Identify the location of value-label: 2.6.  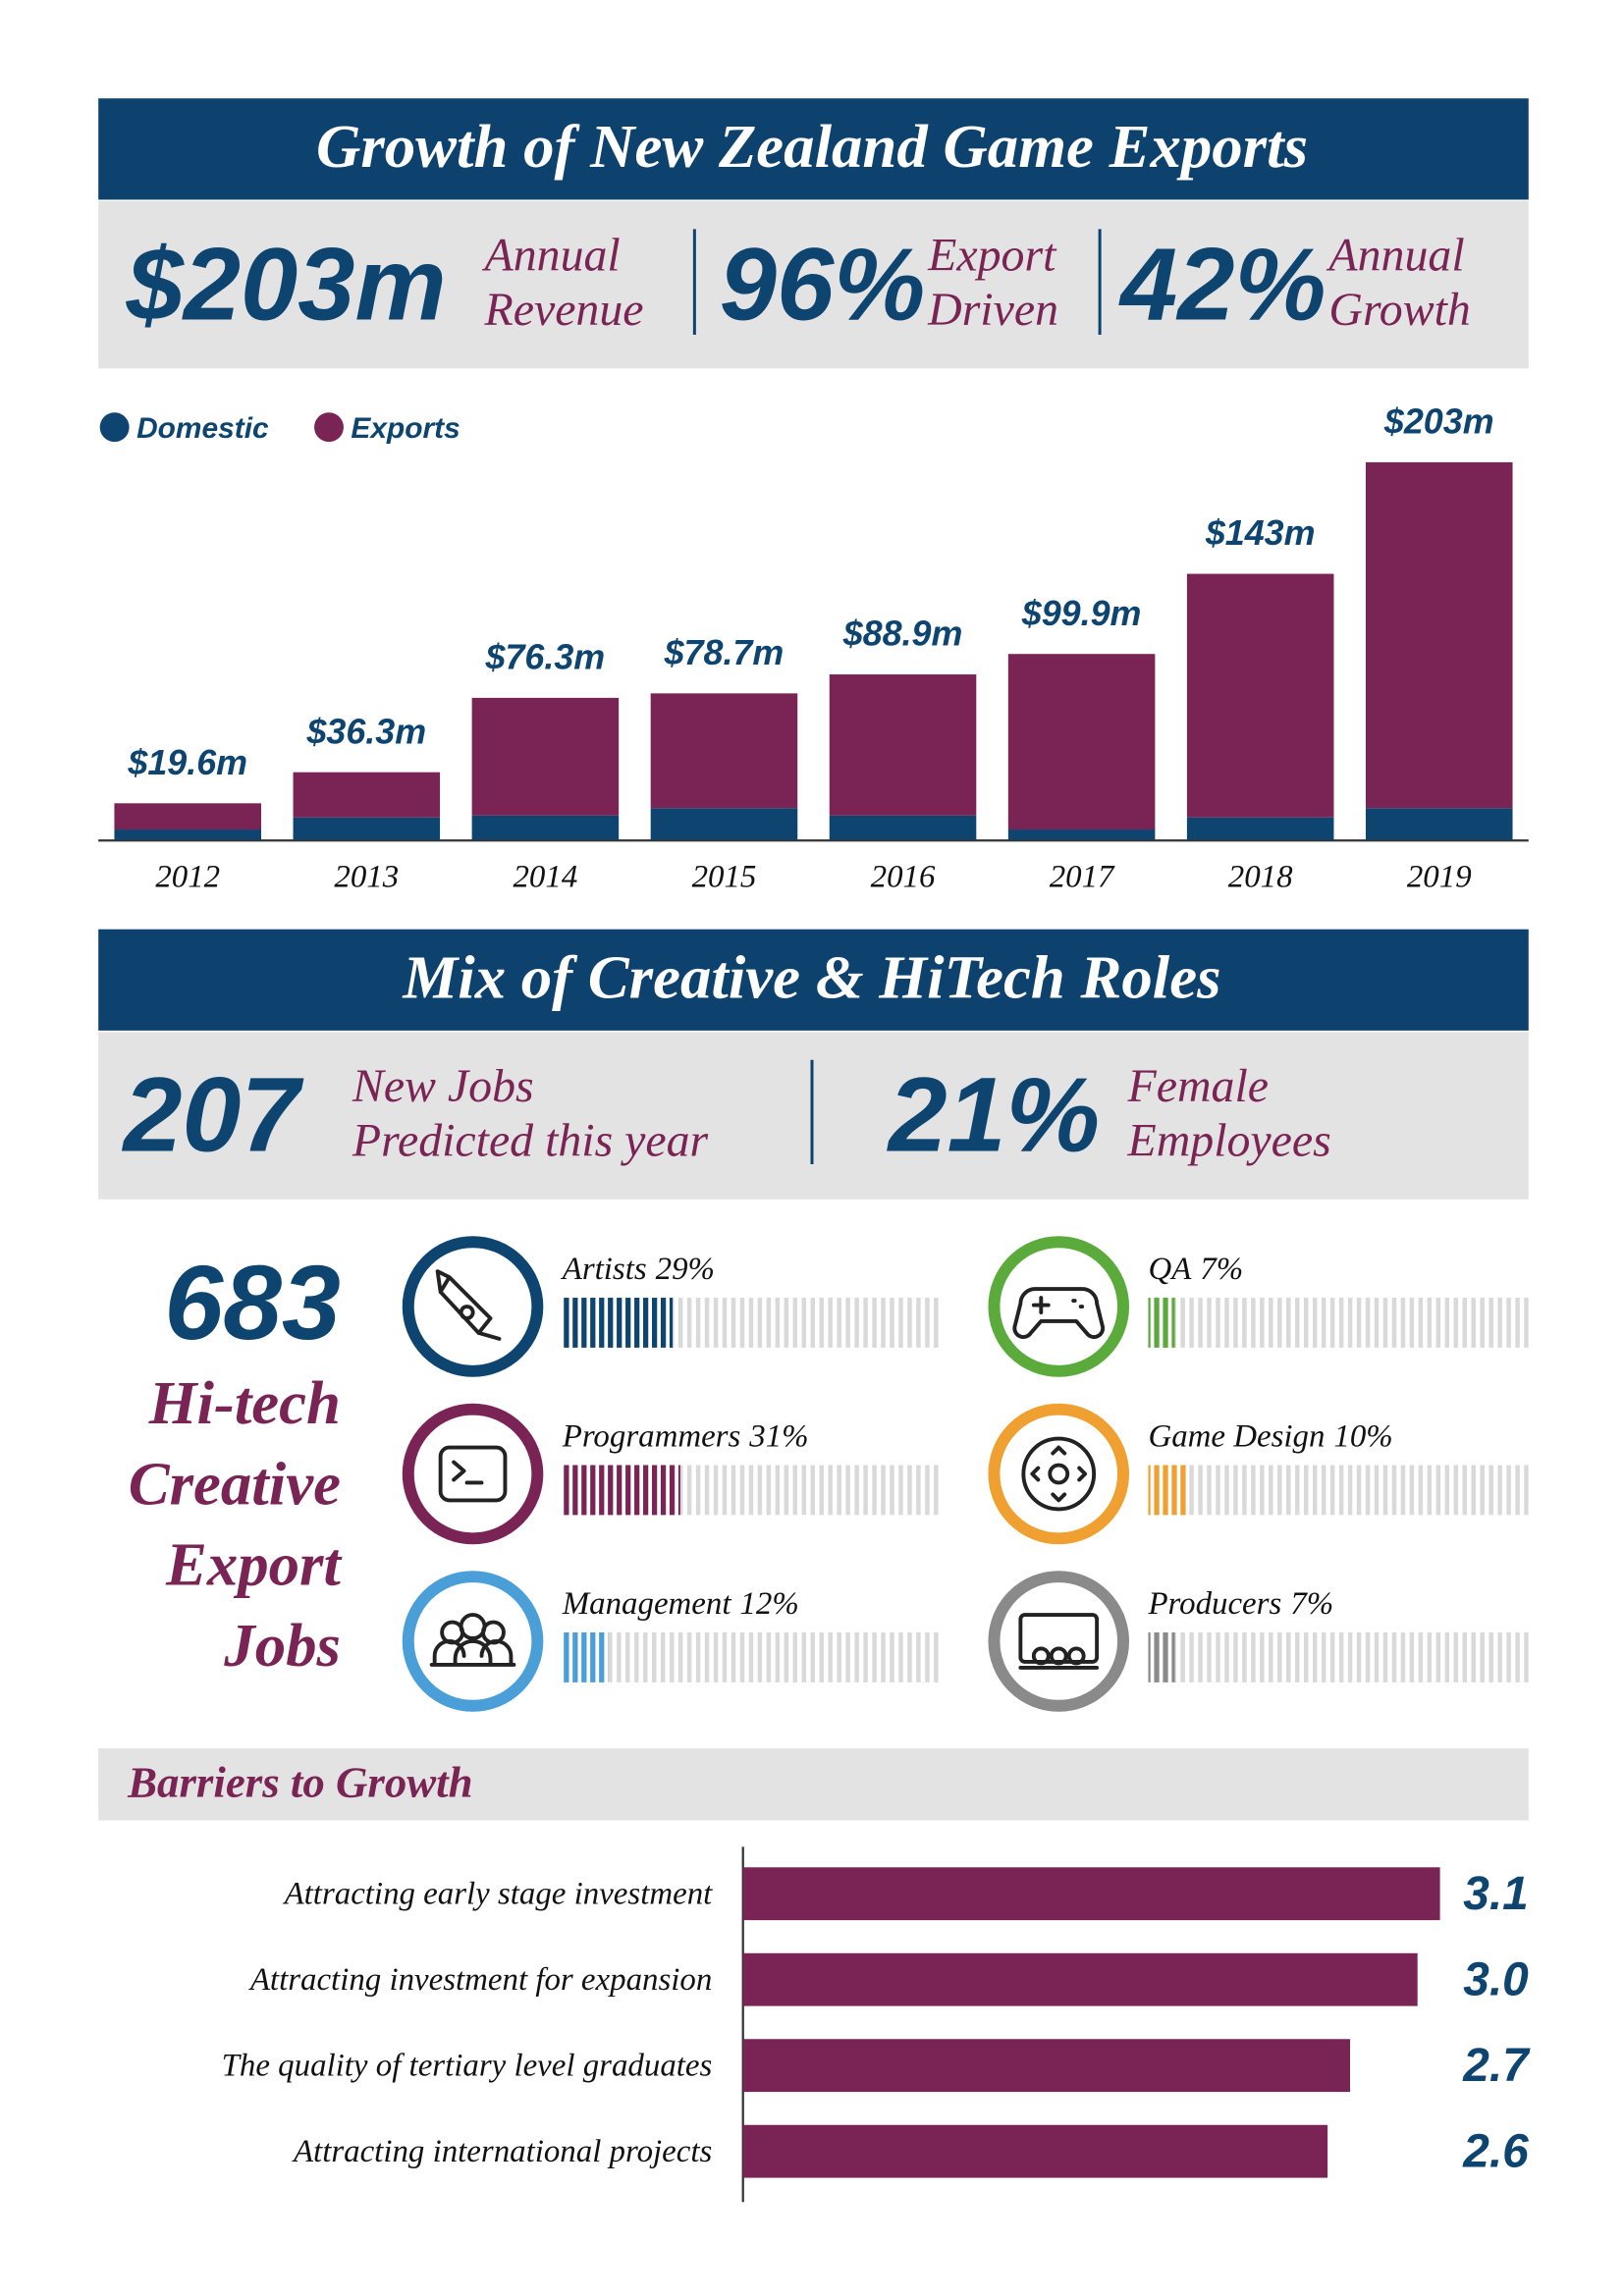
(1495, 2151).